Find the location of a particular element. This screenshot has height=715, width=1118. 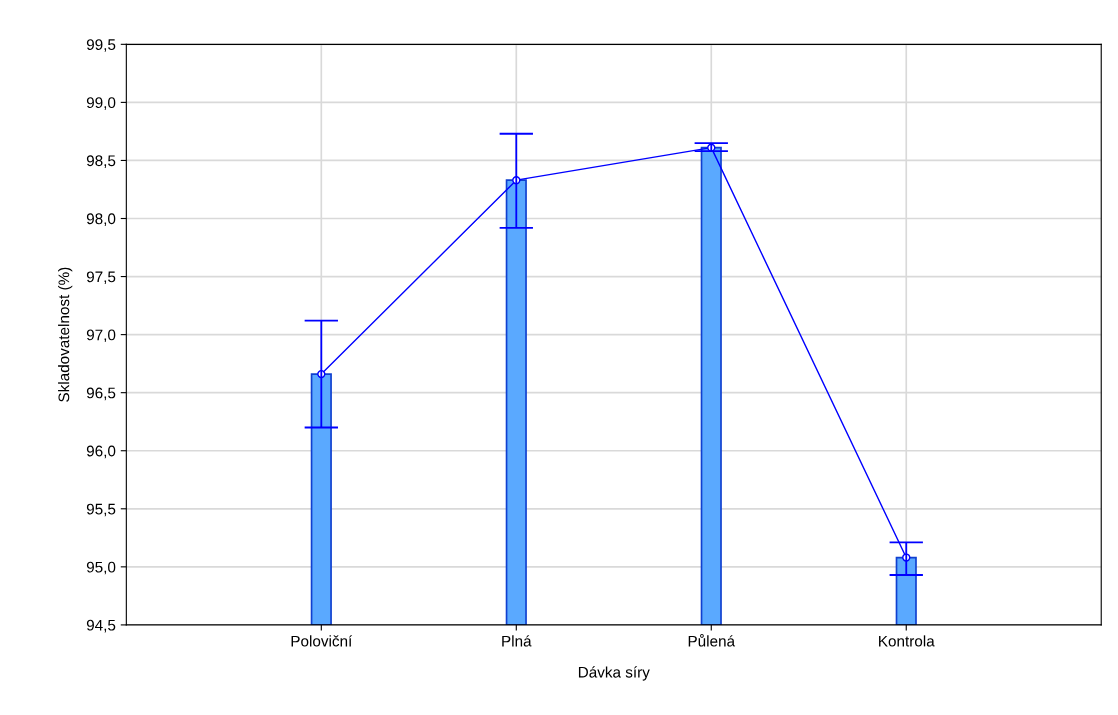

y-tick-label: 96,5 is located at coordinates (101, 394).